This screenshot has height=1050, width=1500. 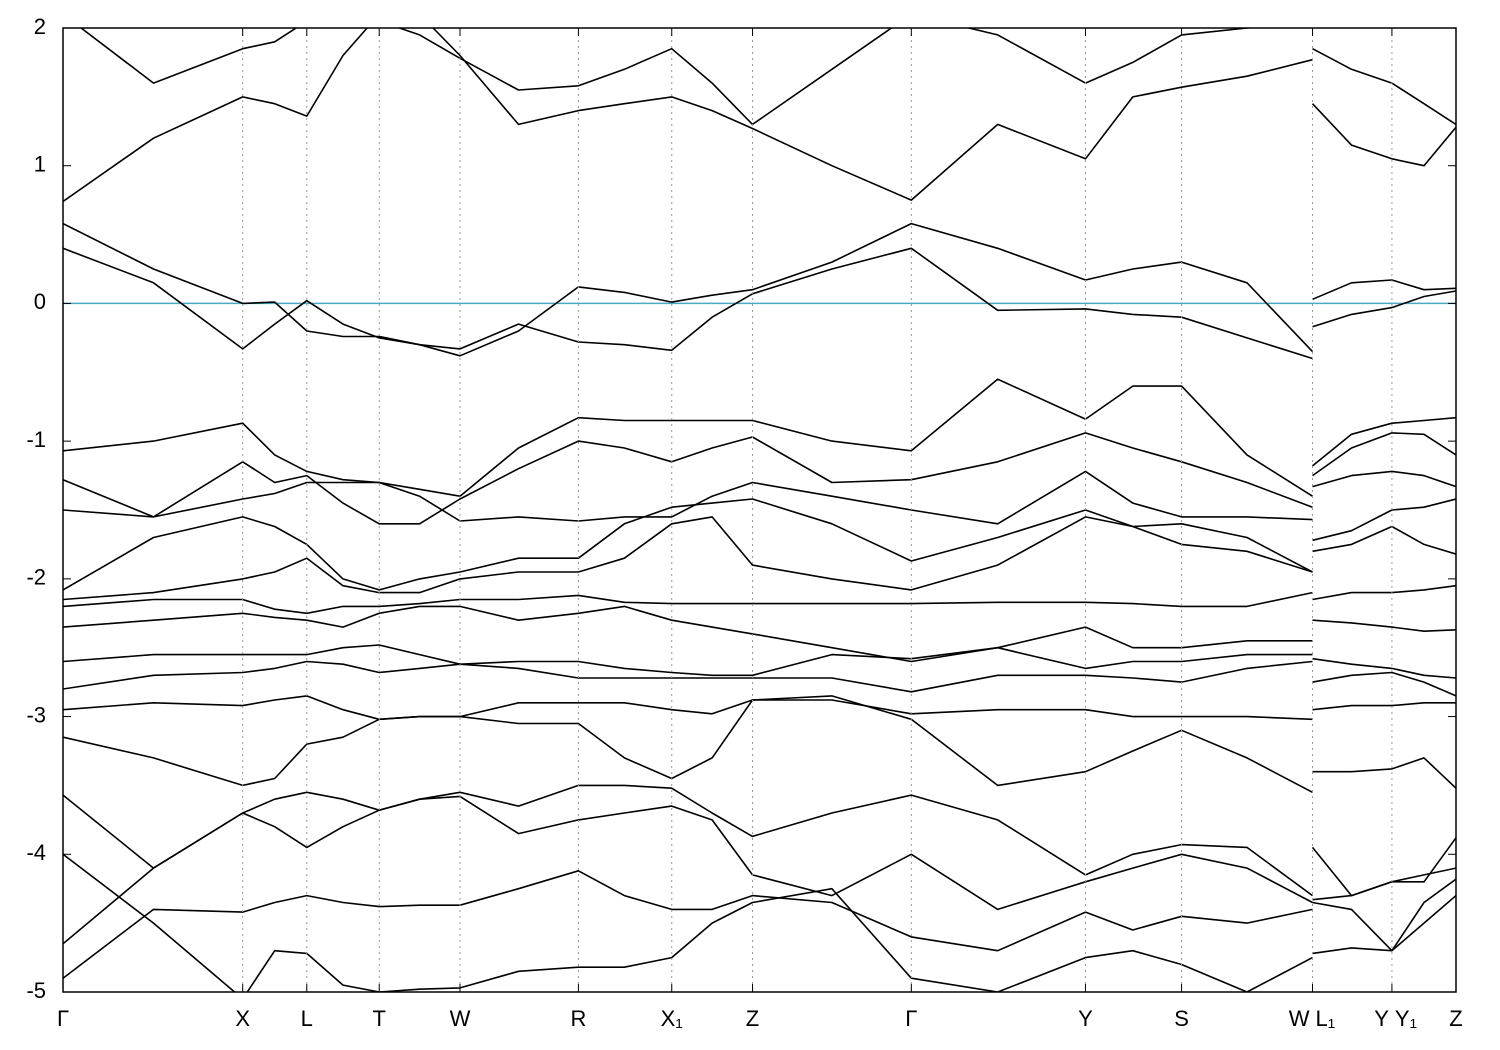 I want to click on x-tick-label: S, so click(x=1181, y=1018).